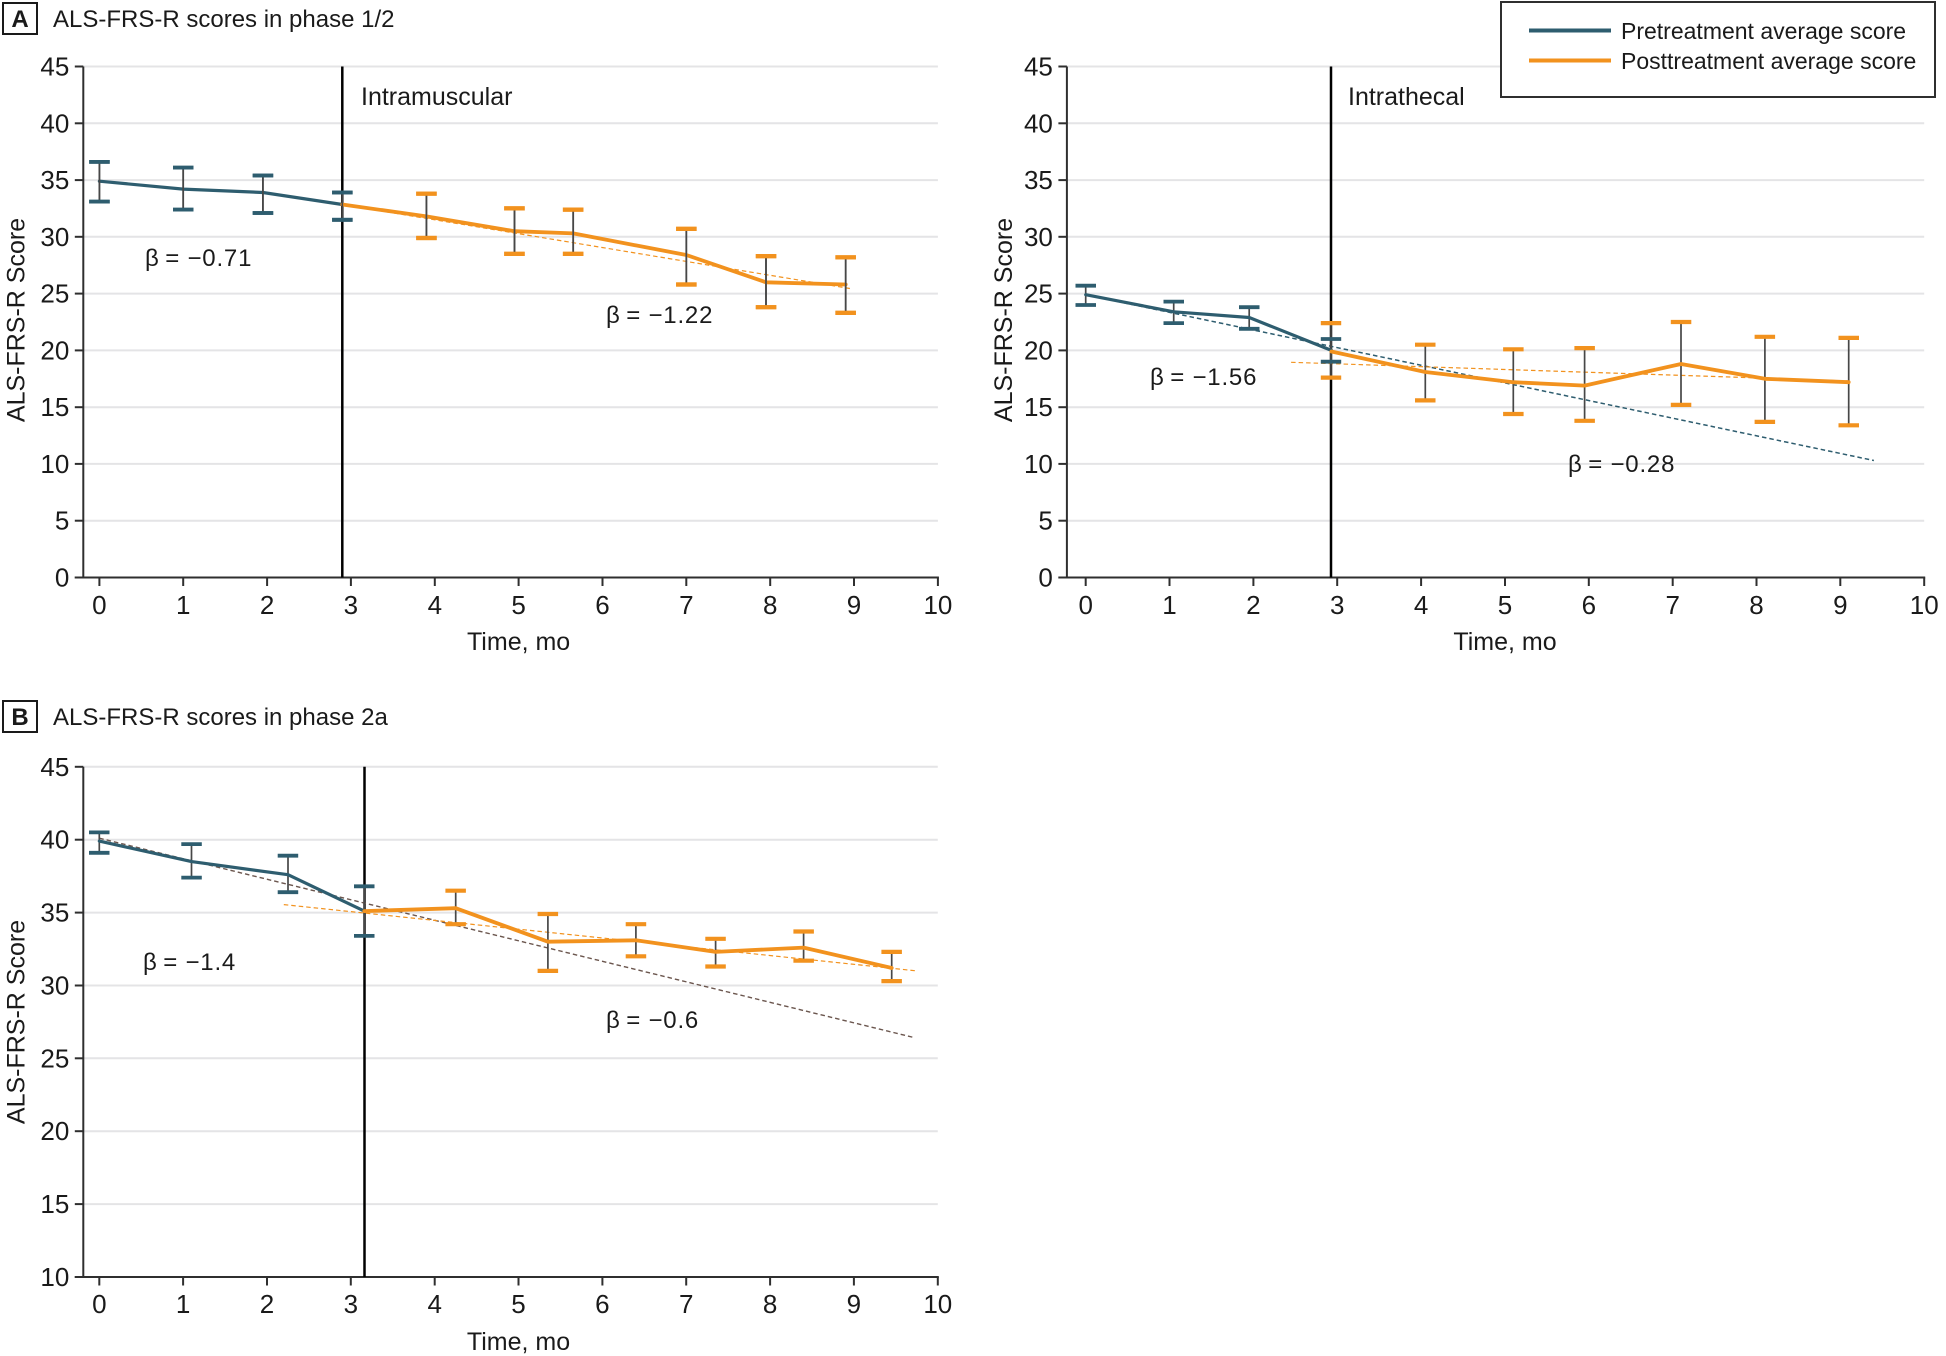 The height and width of the screenshot is (1356, 1946). What do you see at coordinates (1406, 97) in the screenshot?
I see `svg-text: Intrathecal` at bounding box center [1406, 97].